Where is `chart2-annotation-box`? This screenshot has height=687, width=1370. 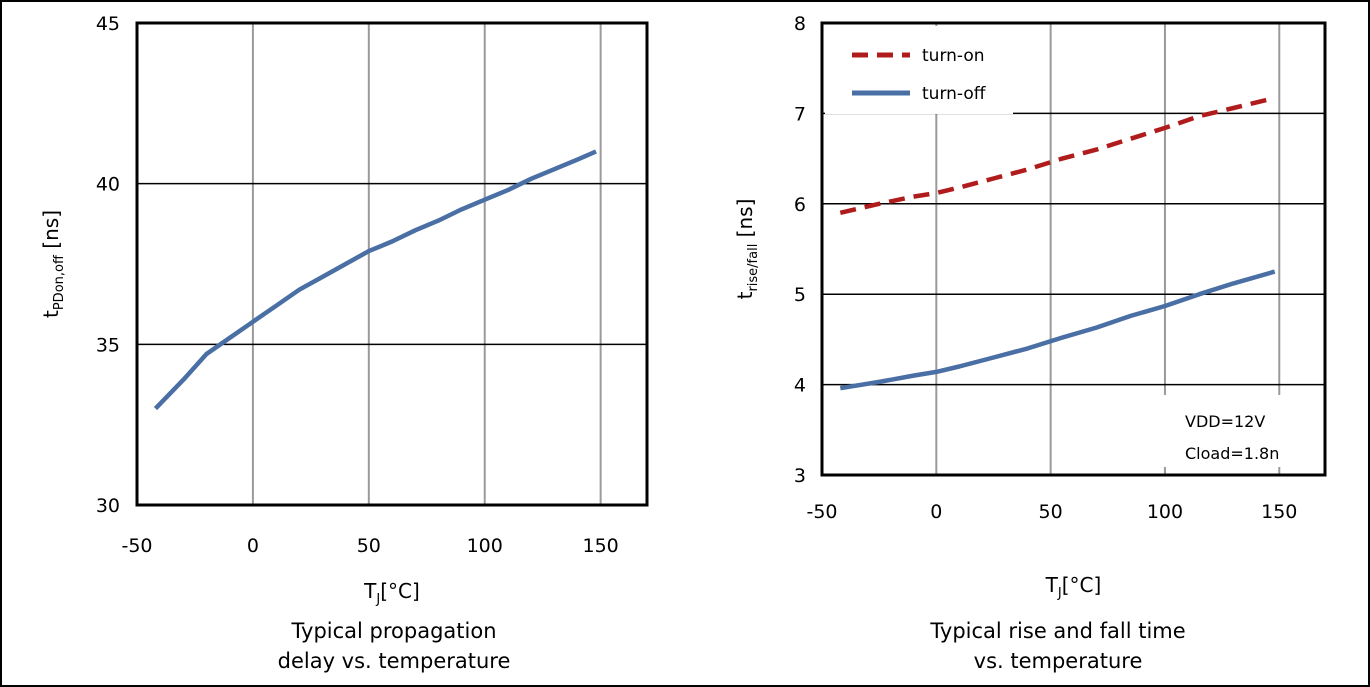
chart2-annotation-box is located at coordinates (1231, 431).